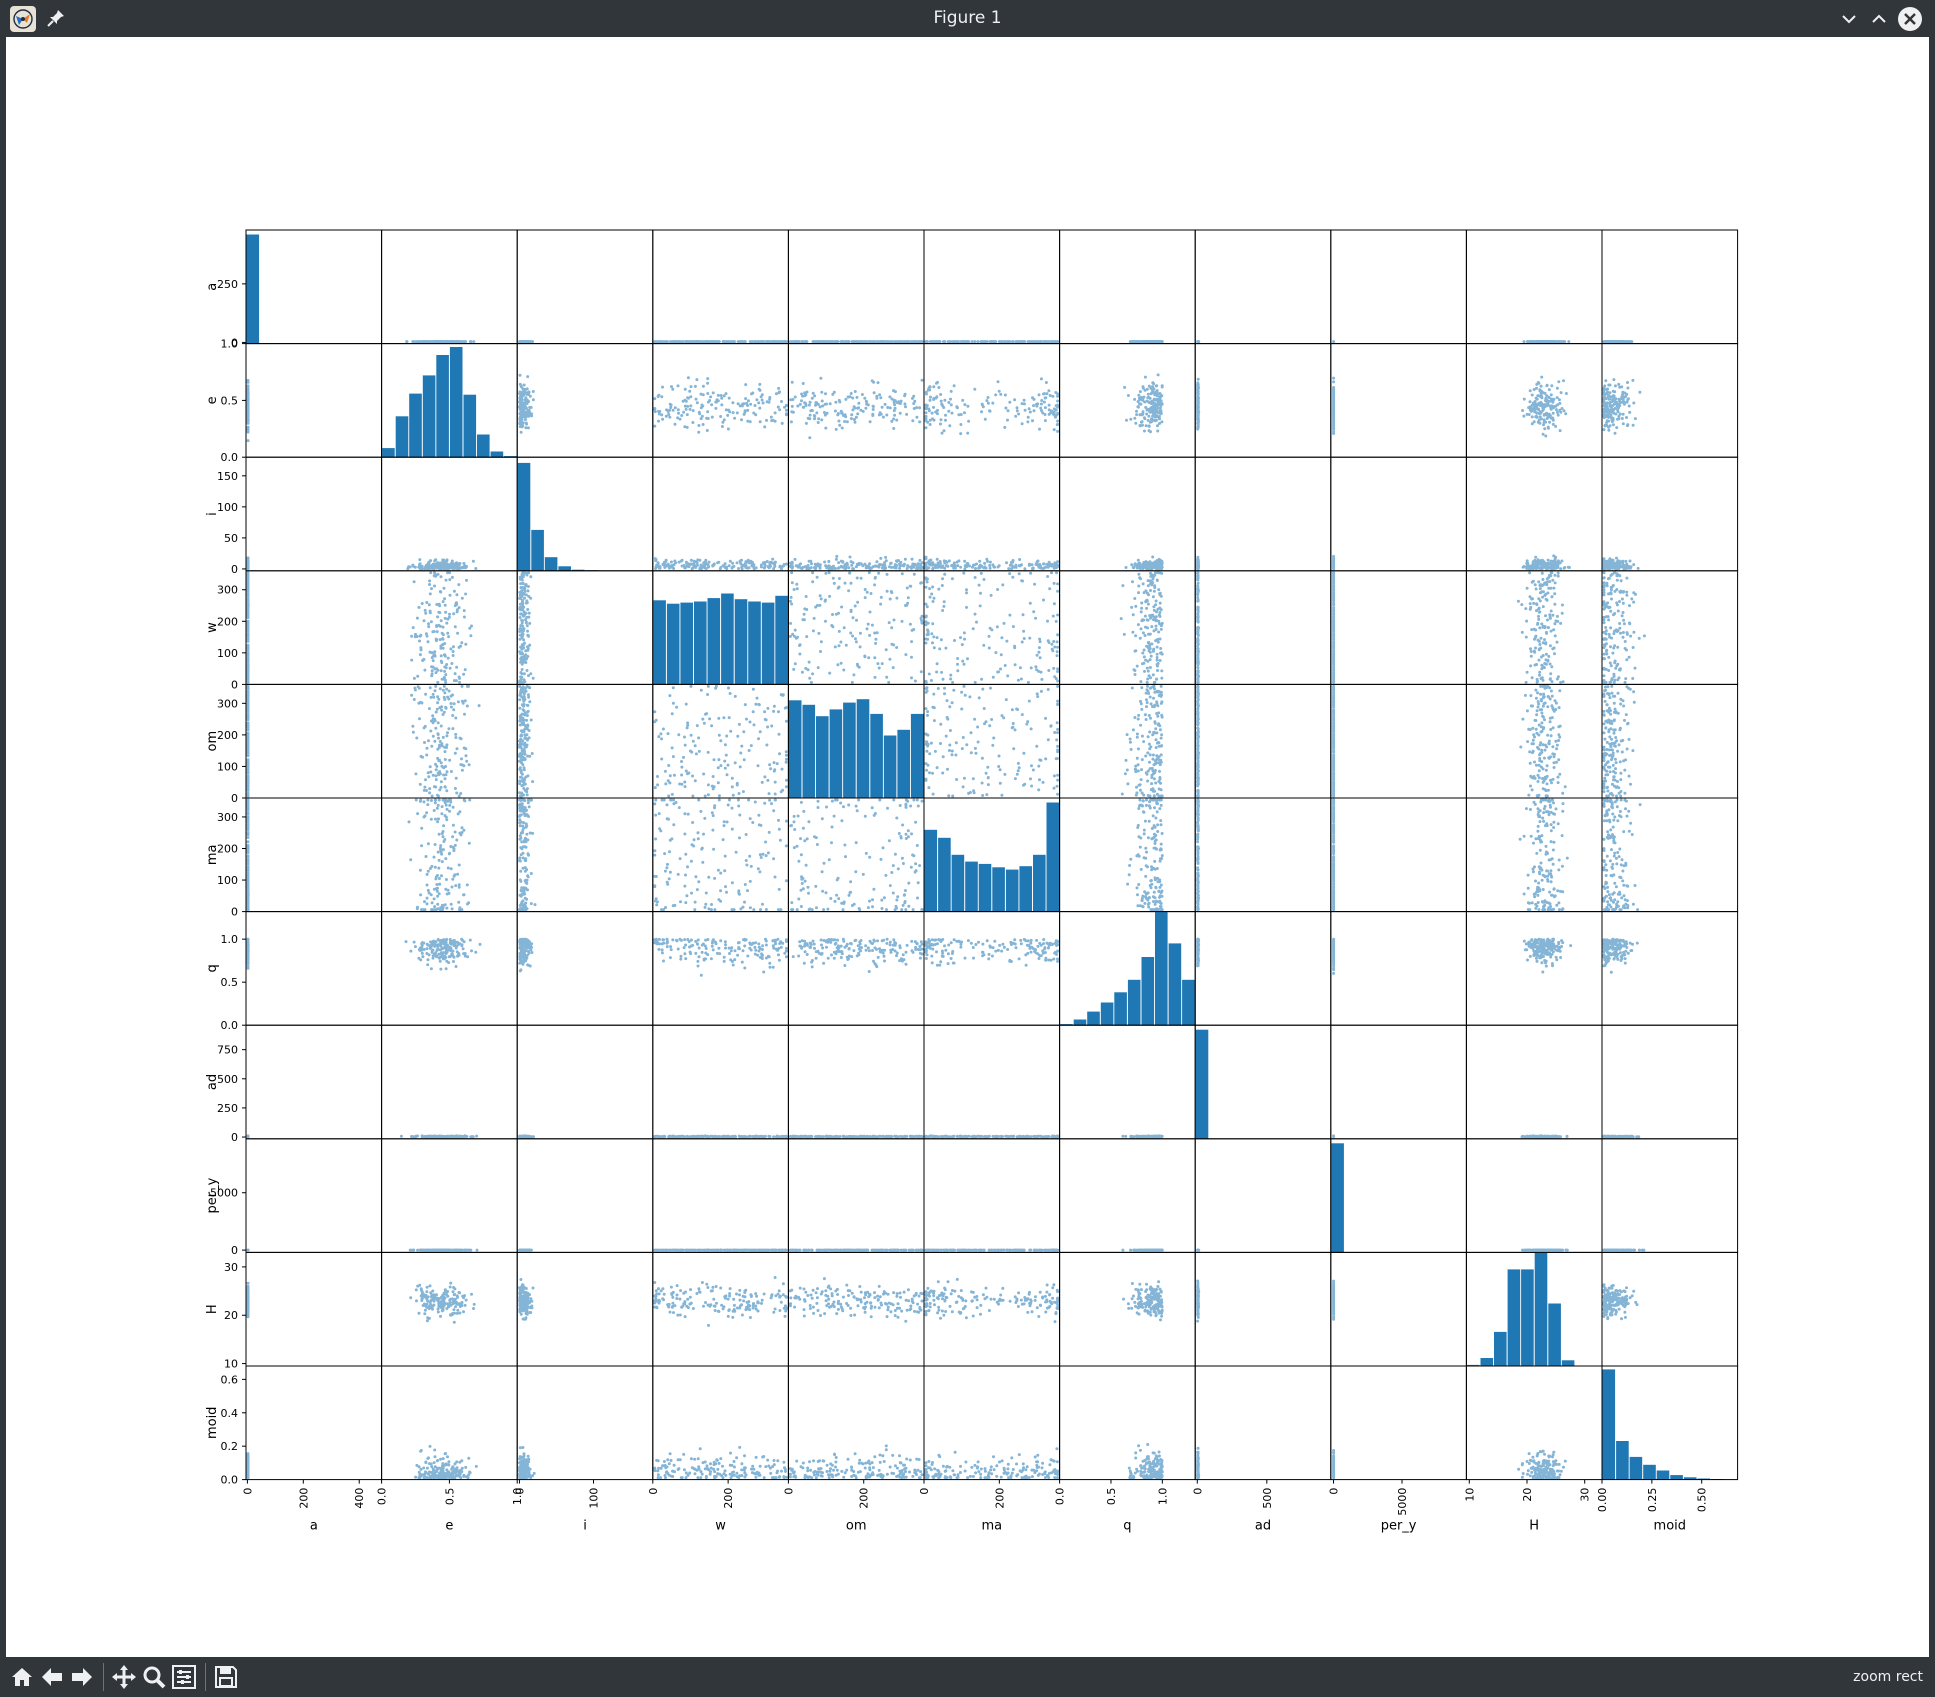 Image resolution: width=1935 pixels, height=1697 pixels. I want to click on x-tick-label: 0.0, so click(382, 1497).